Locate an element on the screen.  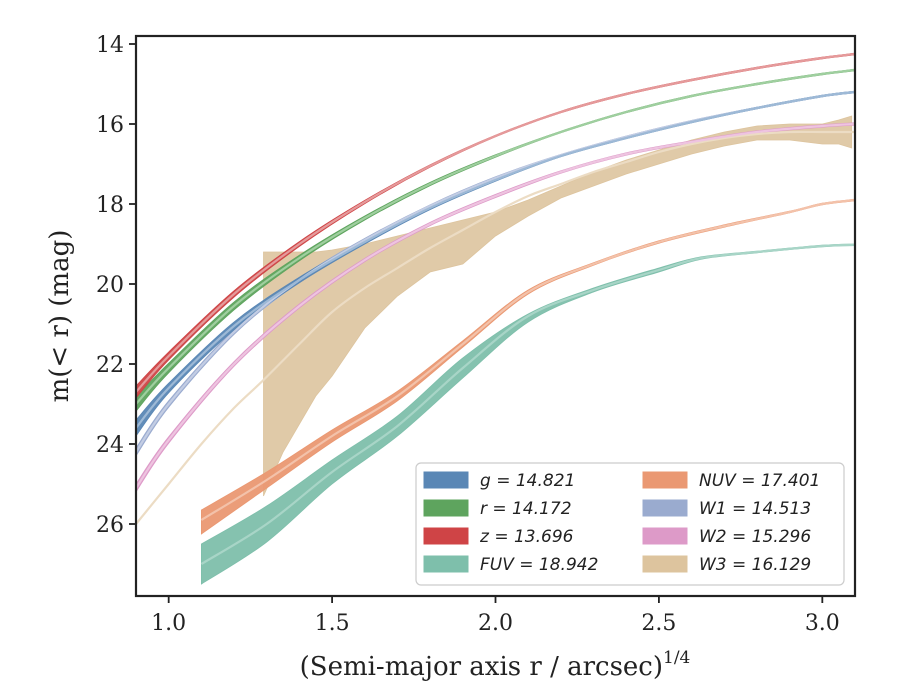
legend-swatch-w1 is located at coordinates (665, 508).